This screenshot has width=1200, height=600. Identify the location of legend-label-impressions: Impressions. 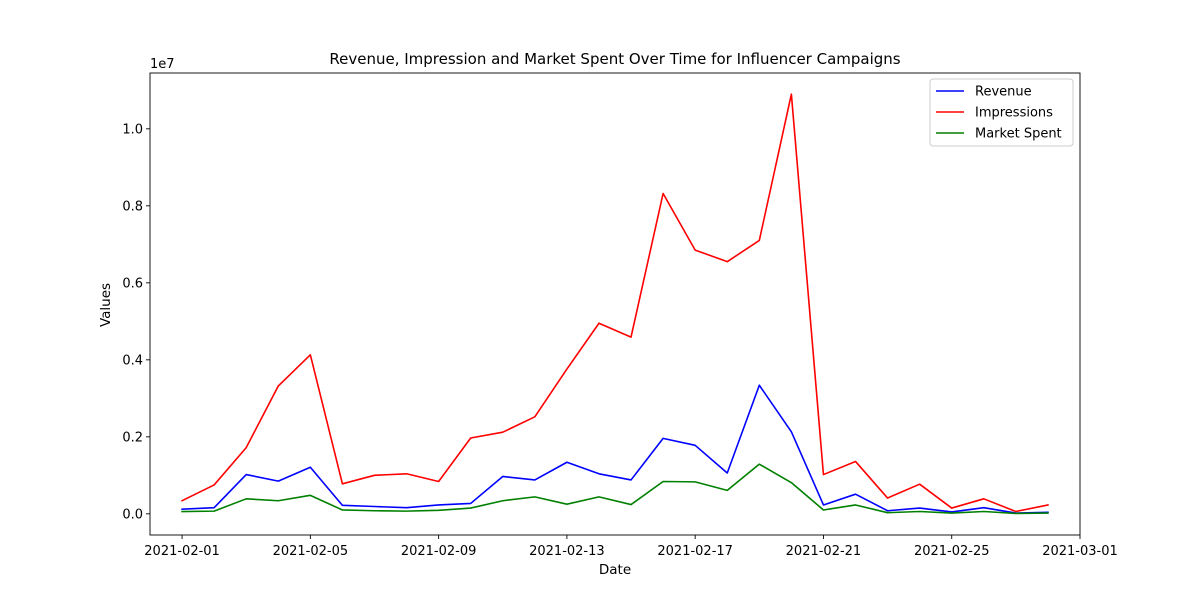
(1014, 113).